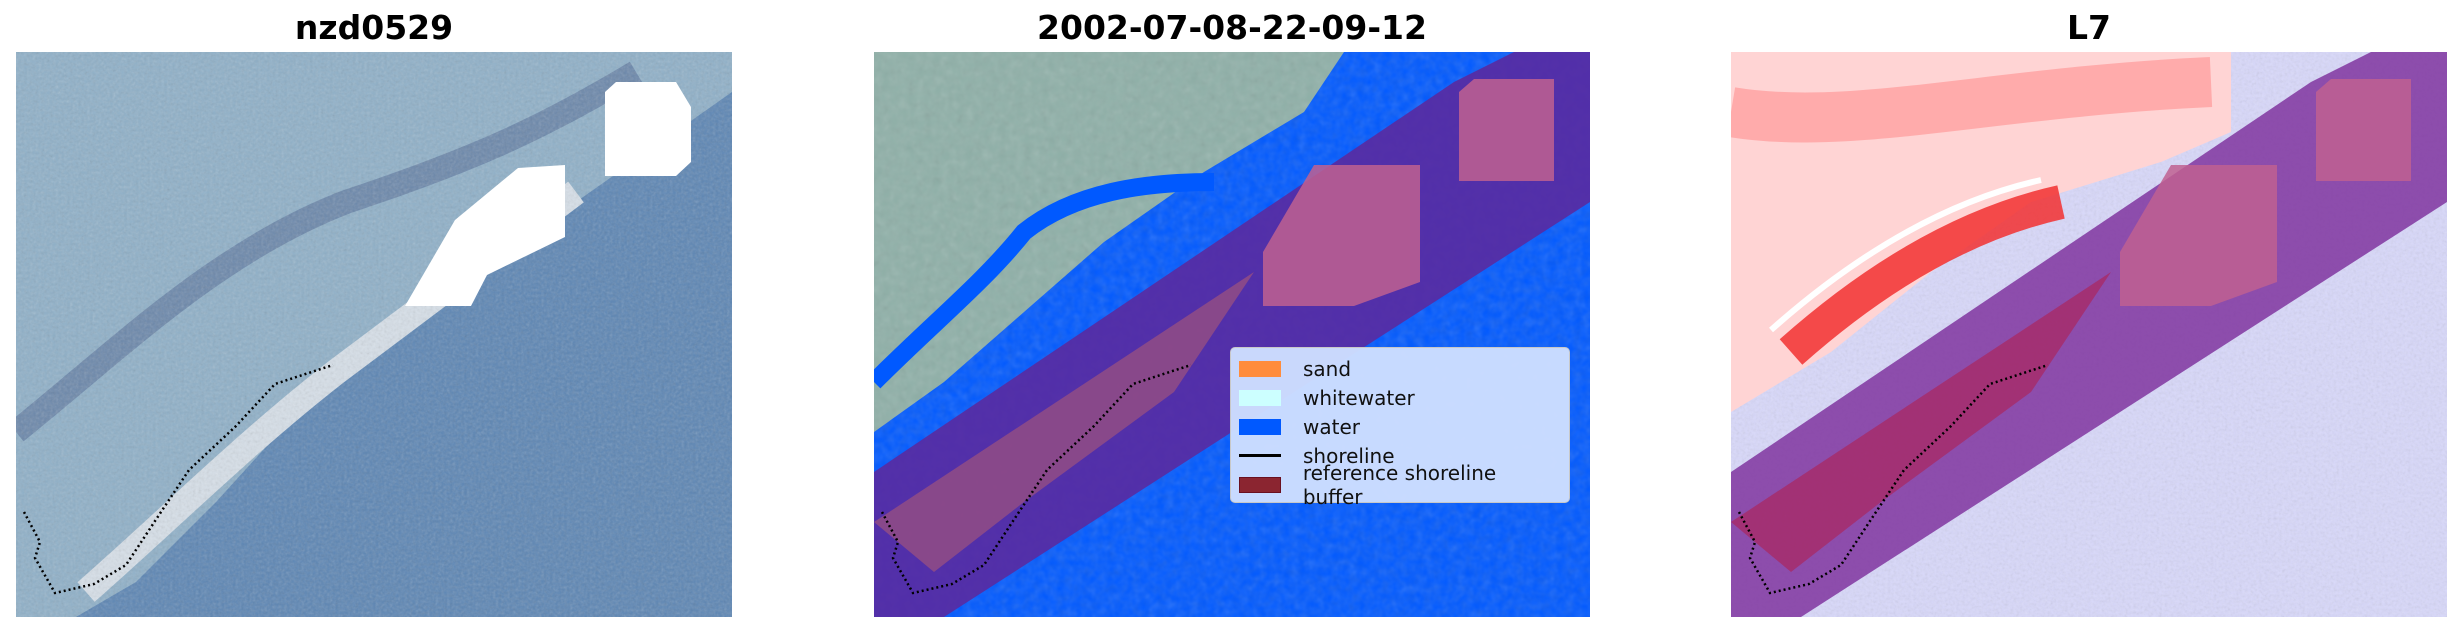  I want to click on legend-item-sand: sand, so click(1400, 368).